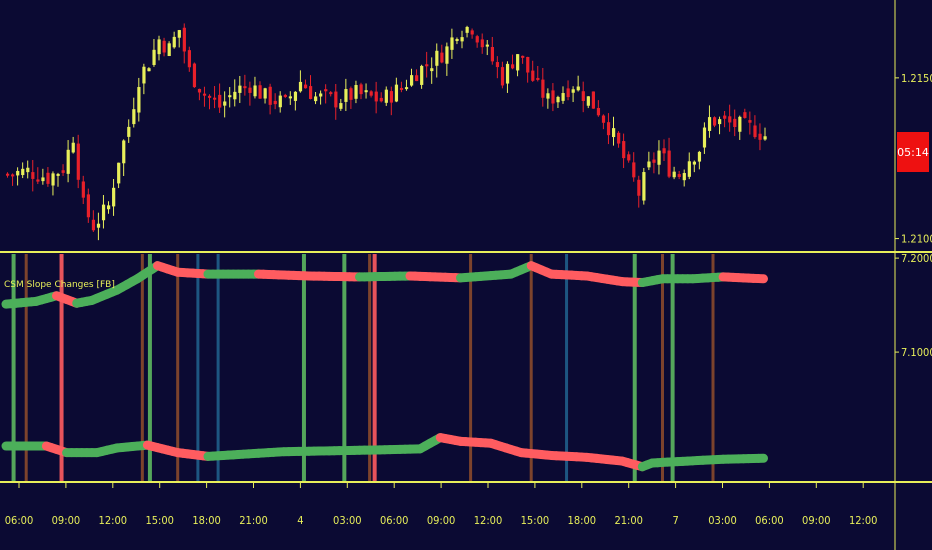  Describe the element at coordinates (913, 305) in the screenshot. I see `indicator-axis: 7.20000 7.10000` at that location.